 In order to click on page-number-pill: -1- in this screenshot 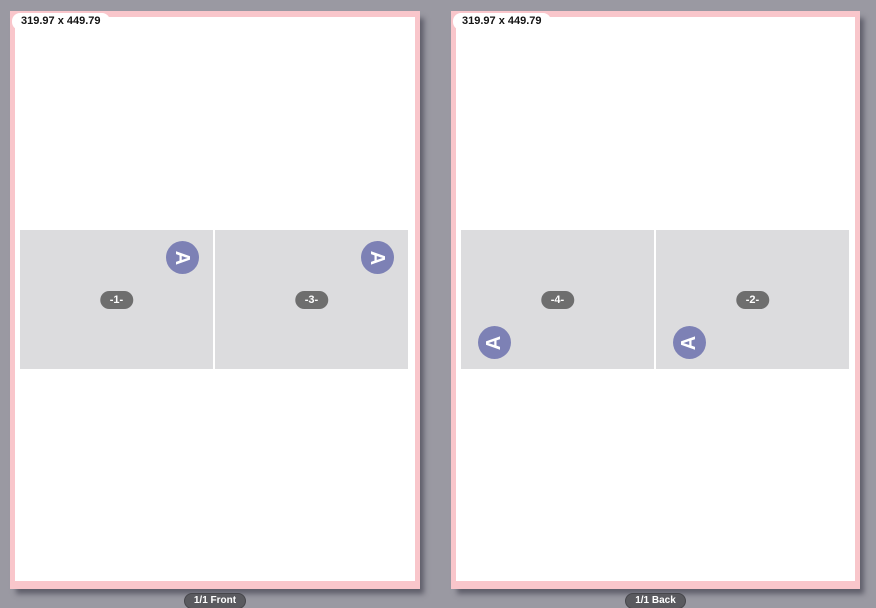, I will do `click(116, 300)`.